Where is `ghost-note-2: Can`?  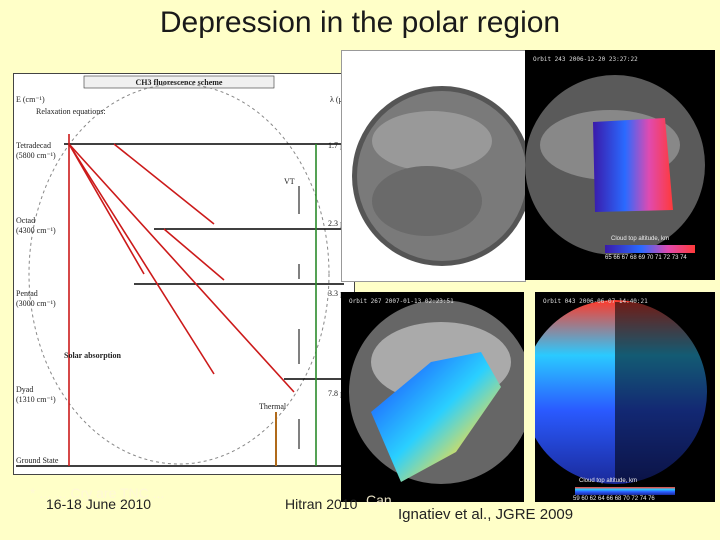
ghost-note-2: Can is located at coordinates (379, 500).